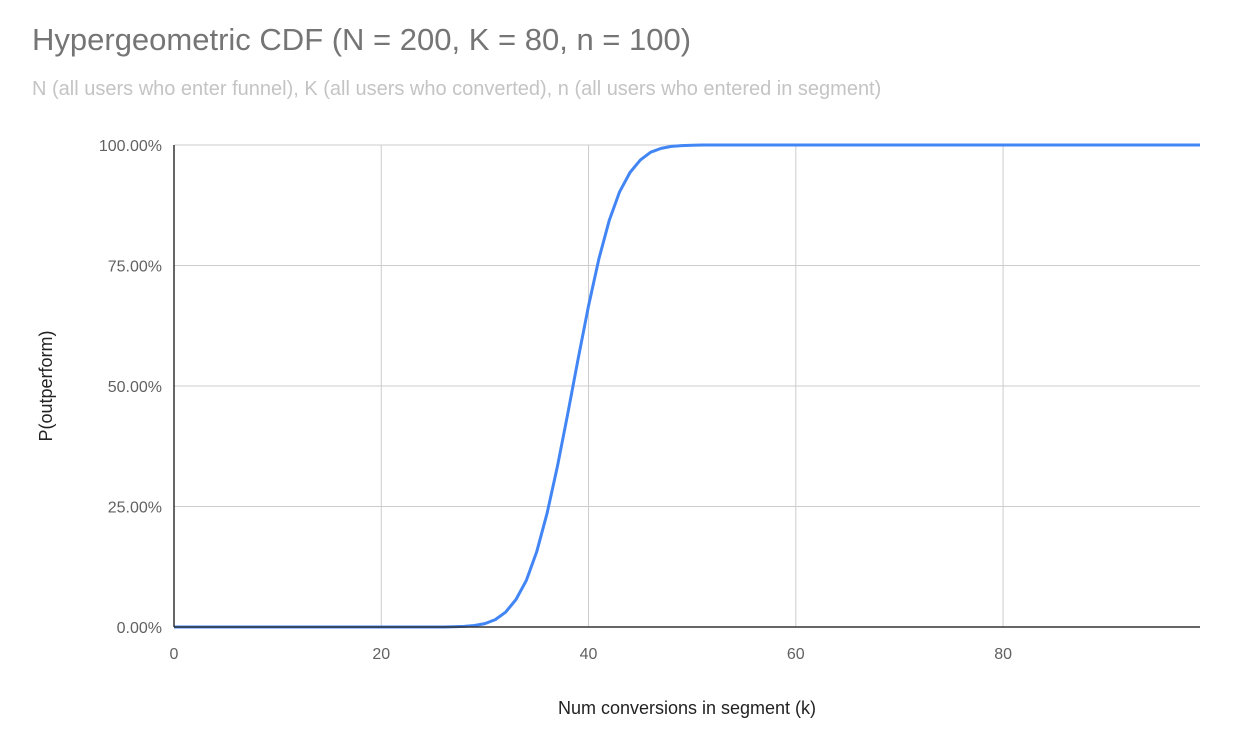  I want to click on y-tick-label: 75.00%, so click(135, 267).